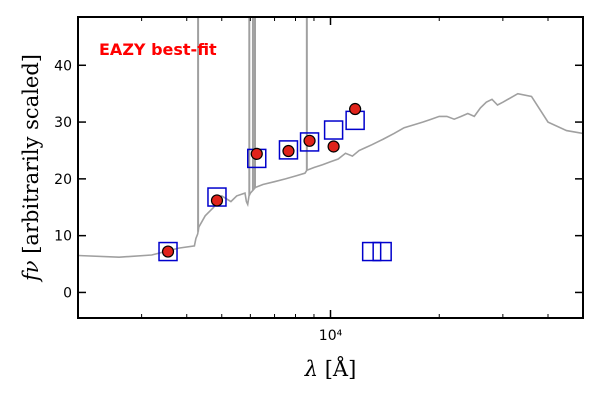 This screenshot has height=400, width=600. Describe the element at coordinates (31, 268) in the screenshot. I see `y-axis-label-symbol: fν` at that location.